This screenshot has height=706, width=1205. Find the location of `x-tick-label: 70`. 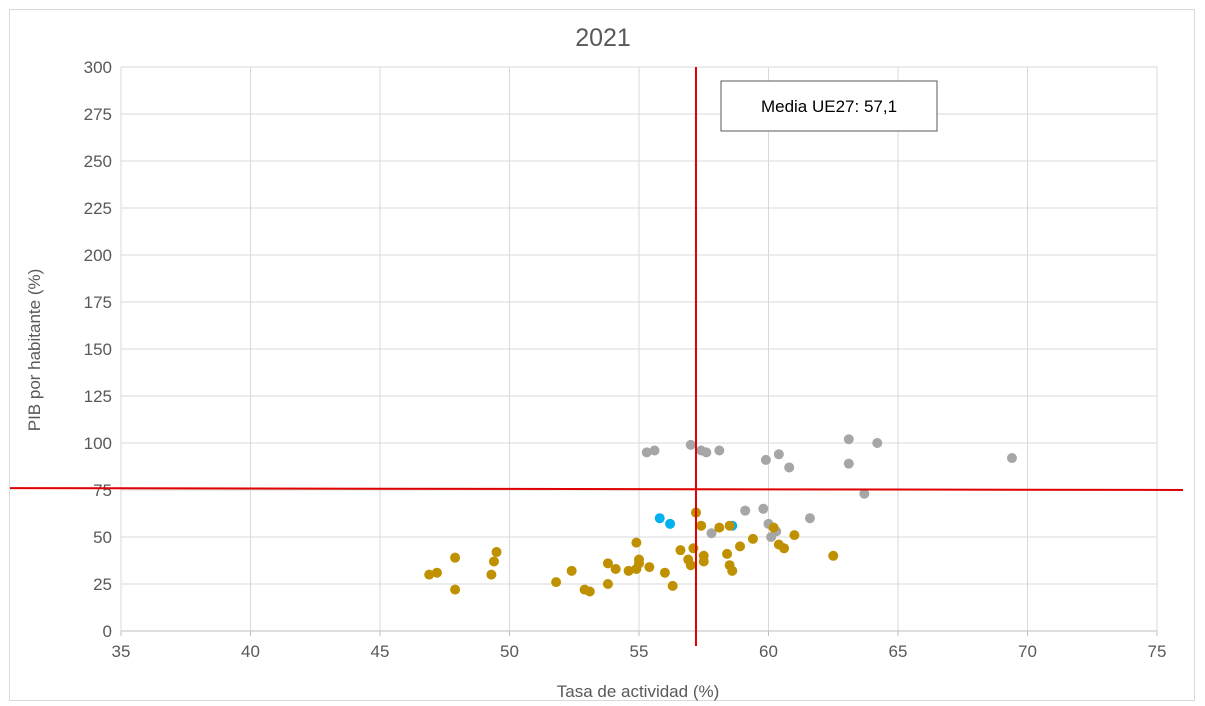

x-tick-label: 70 is located at coordinates (1027, 651).